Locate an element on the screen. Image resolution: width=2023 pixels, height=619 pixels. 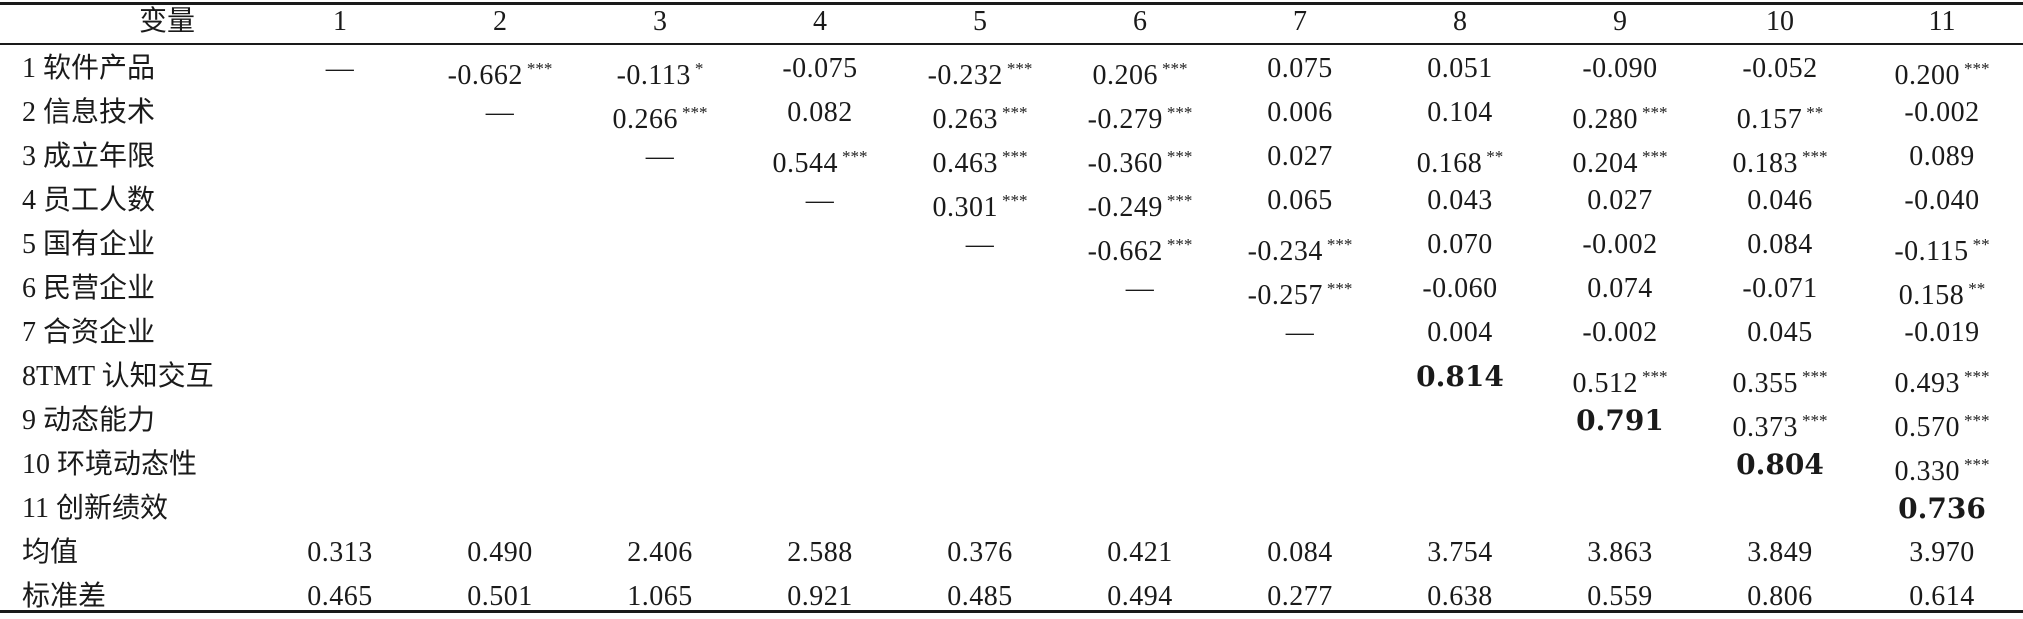
table-cell: -0.249 *** is located at coordinates (1140, 201).